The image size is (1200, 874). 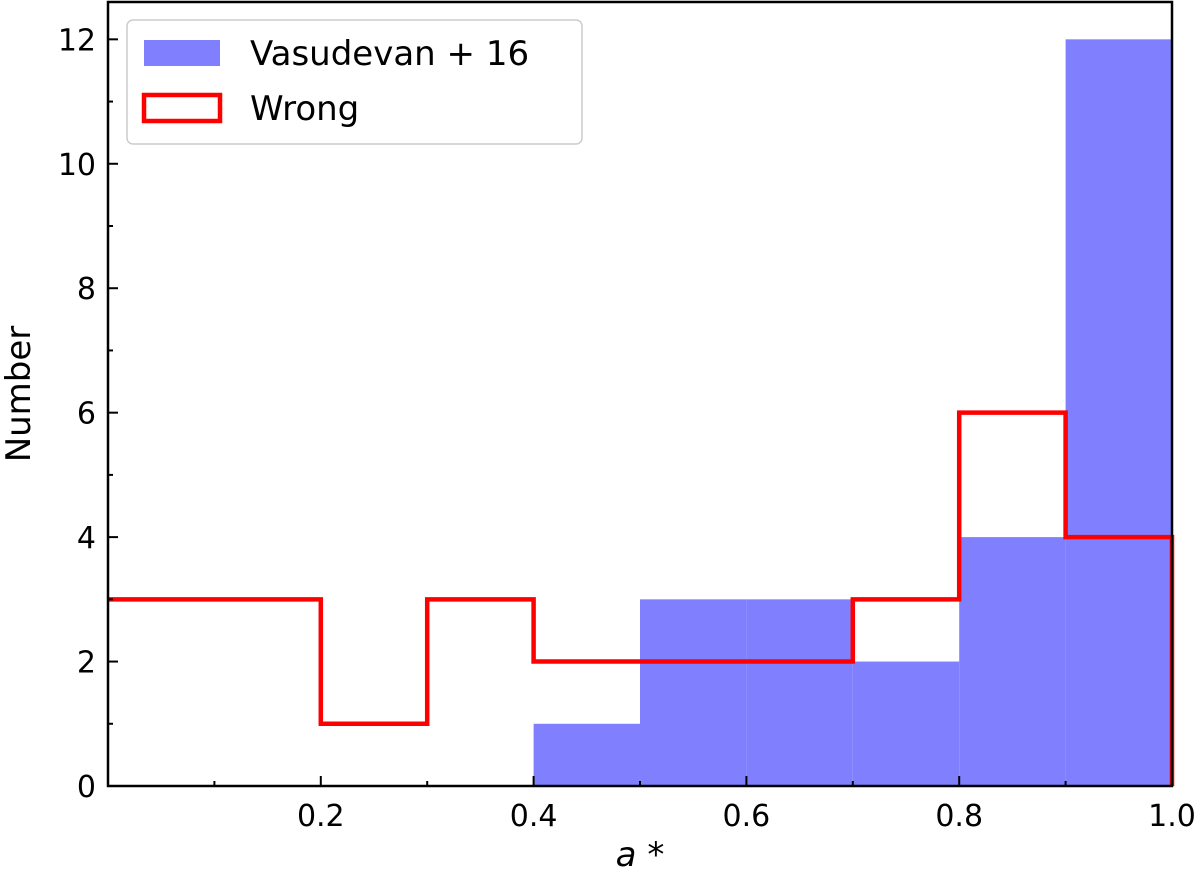 I want to click on y-tick-label: 4, so click(x=86, y=538).